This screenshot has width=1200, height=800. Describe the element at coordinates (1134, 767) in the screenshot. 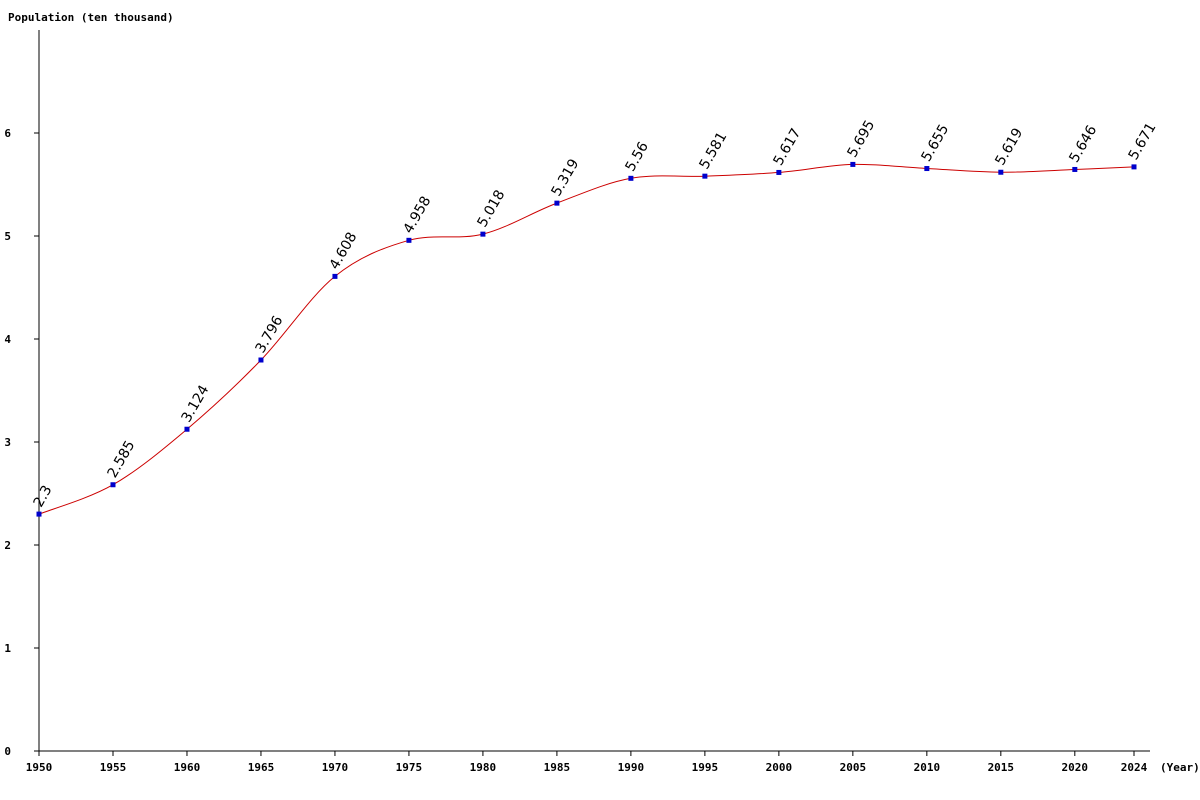

I see `x-tick-label: 2024` at that location.